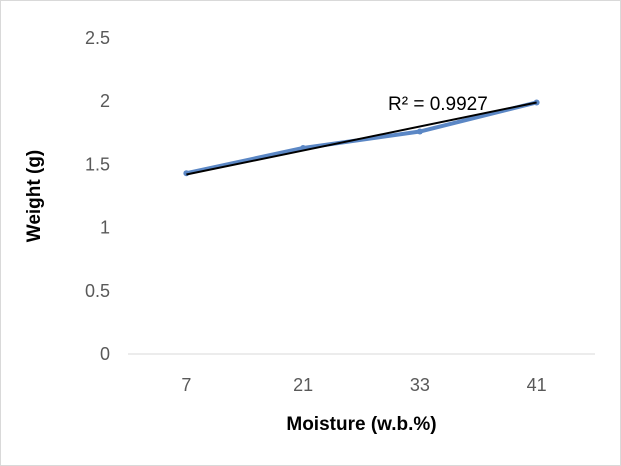  What do you see at coordinates (419, 131) in the screenshot?
I see `data-point` at bounding box center [419, 131].